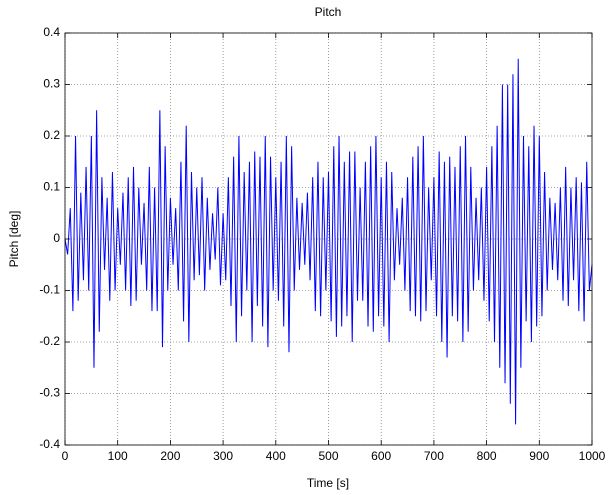 Image resolution: width=612 pixels, height=495 pixels. I want to click on y-tick-label: -0.4, so click(49, 444).